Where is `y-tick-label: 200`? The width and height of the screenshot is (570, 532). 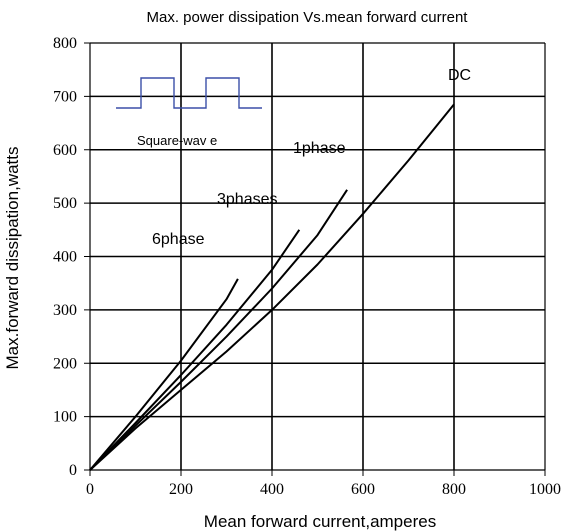 y-tick-label: 200 is located at coordinates (65, 363).